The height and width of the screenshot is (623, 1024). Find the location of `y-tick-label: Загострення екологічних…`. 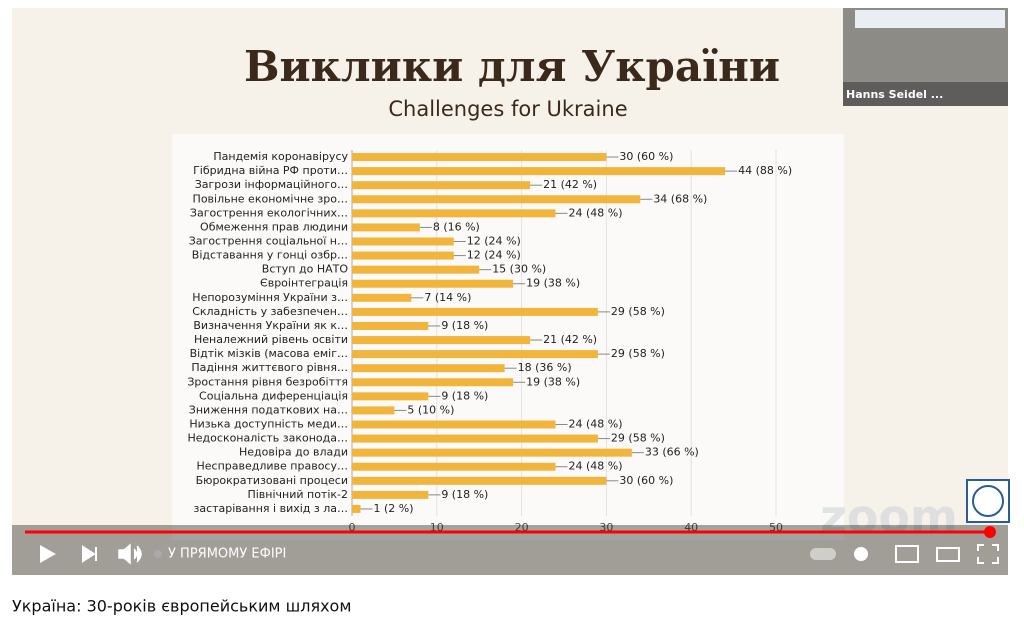

y-tick-label: Загострення екологічних… is located at coordinates (269, 212).